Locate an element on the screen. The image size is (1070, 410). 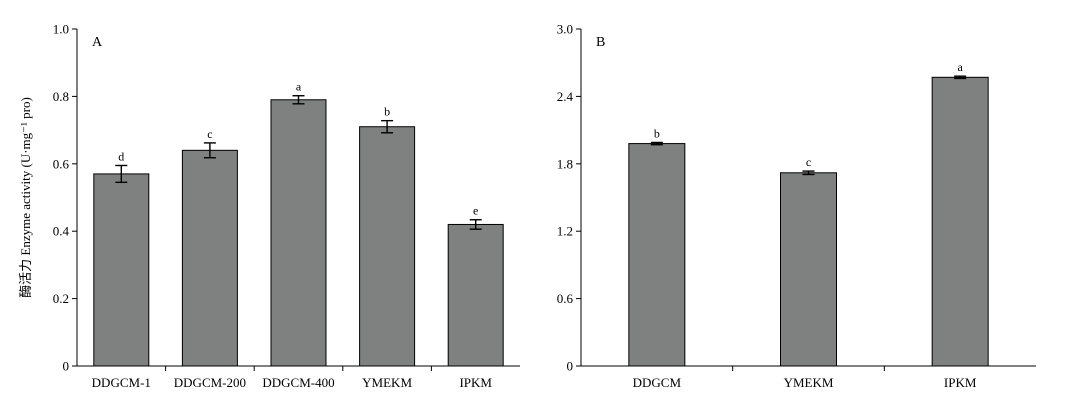
panel-label: B is located at coordinates (600, 42).